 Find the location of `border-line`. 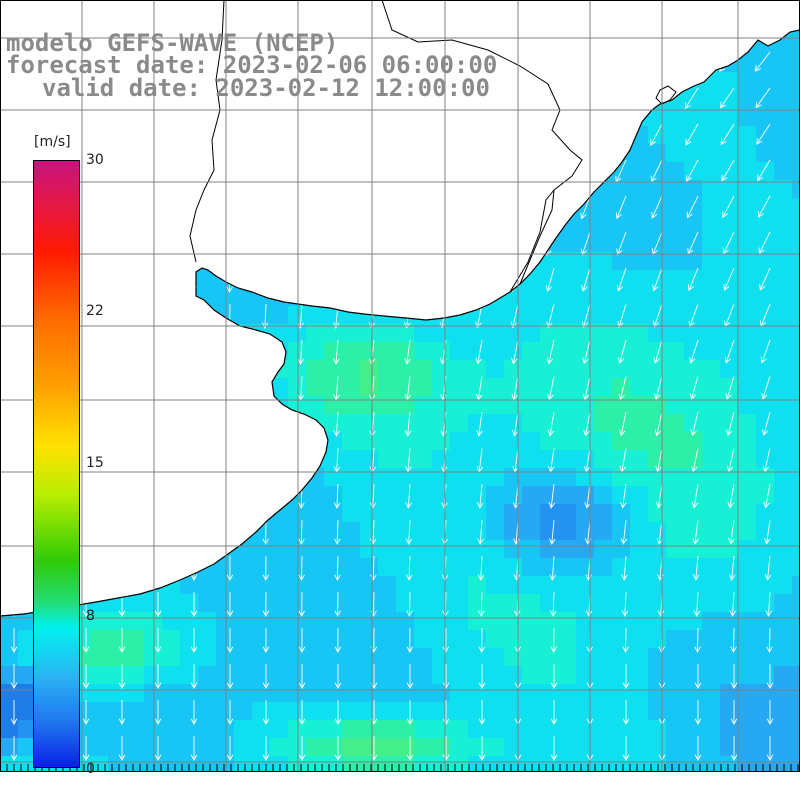

border-line is located at coordinates (532, 241).